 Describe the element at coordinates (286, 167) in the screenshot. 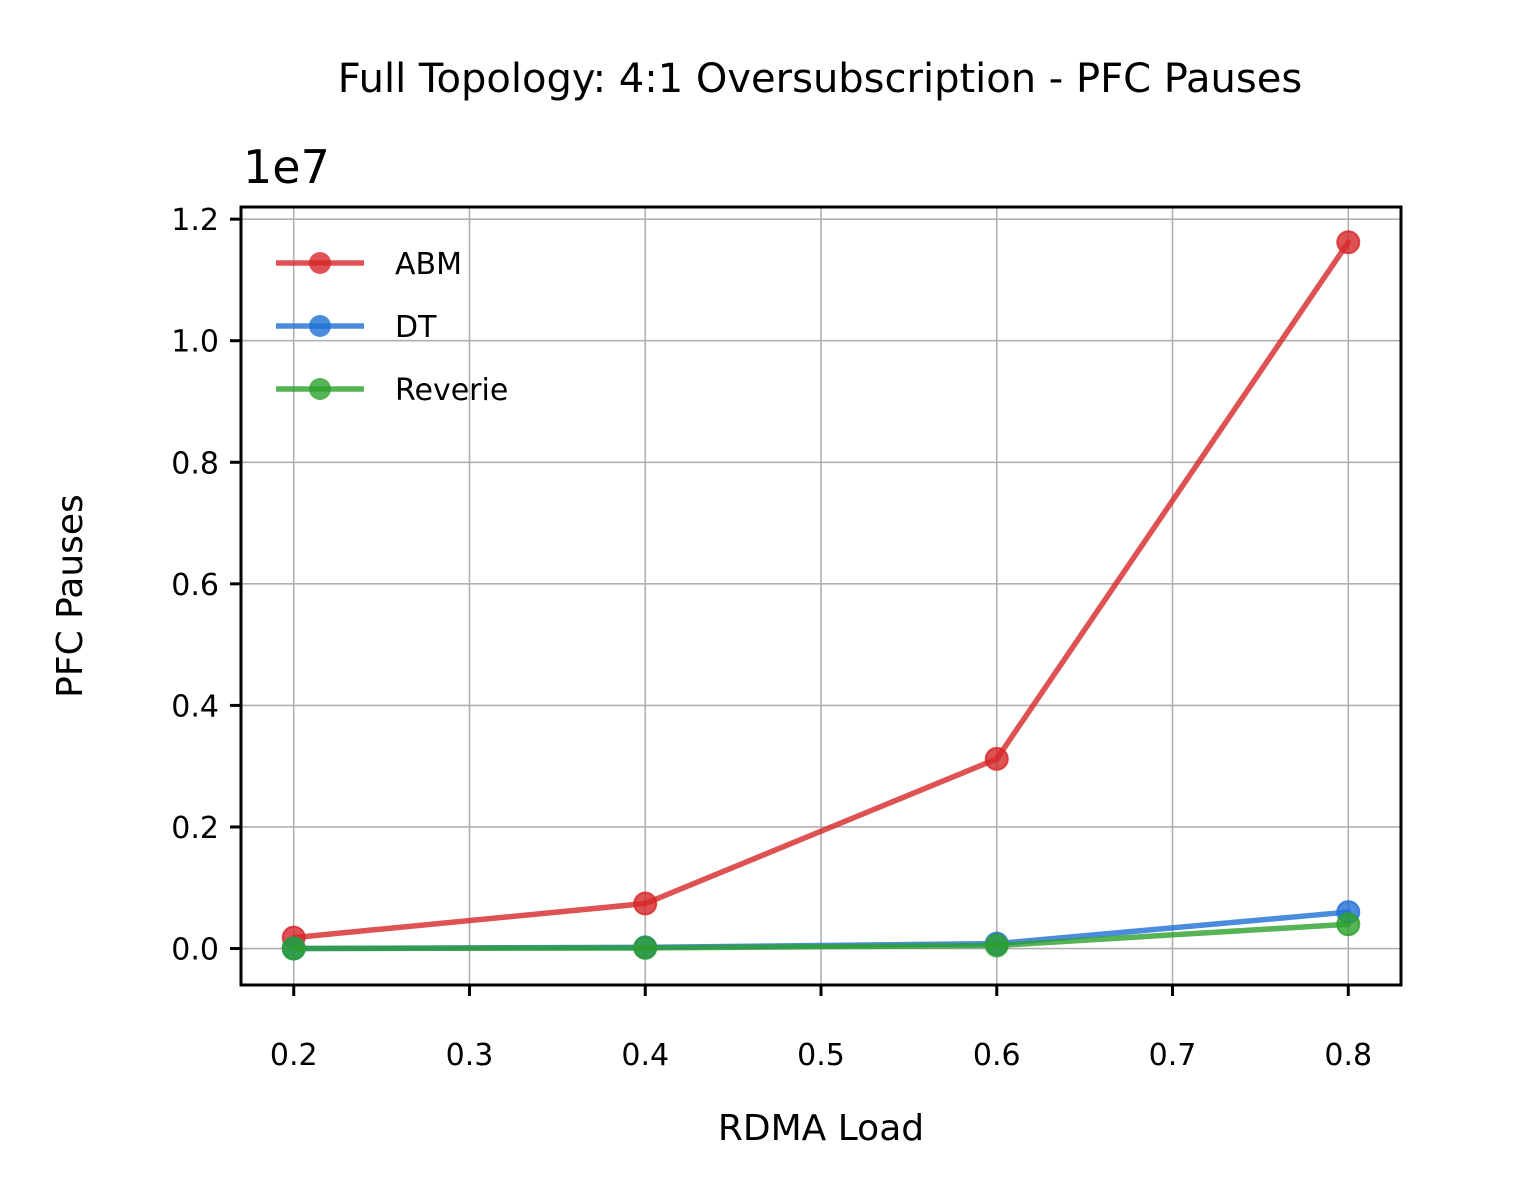

I see `y-axis-offset-label: 1e7` at that location.